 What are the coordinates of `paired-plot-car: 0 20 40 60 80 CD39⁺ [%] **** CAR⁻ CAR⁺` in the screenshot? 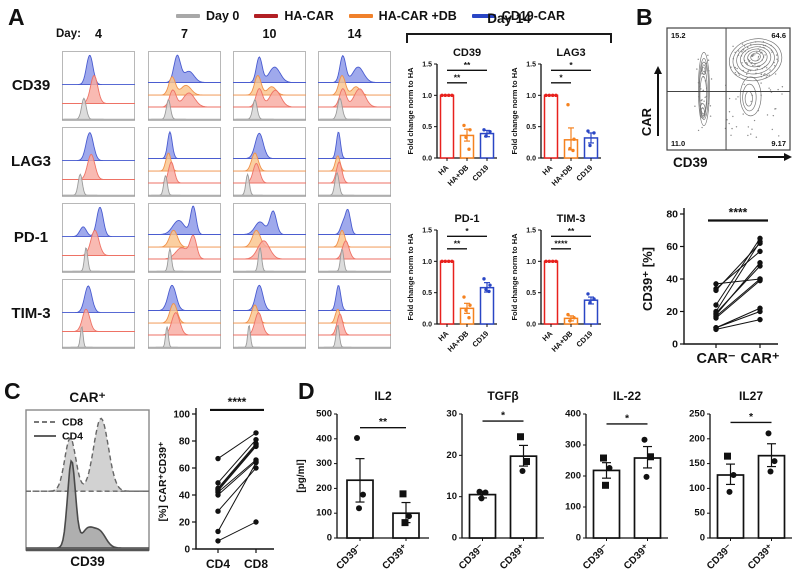 It's located at (722, 285).